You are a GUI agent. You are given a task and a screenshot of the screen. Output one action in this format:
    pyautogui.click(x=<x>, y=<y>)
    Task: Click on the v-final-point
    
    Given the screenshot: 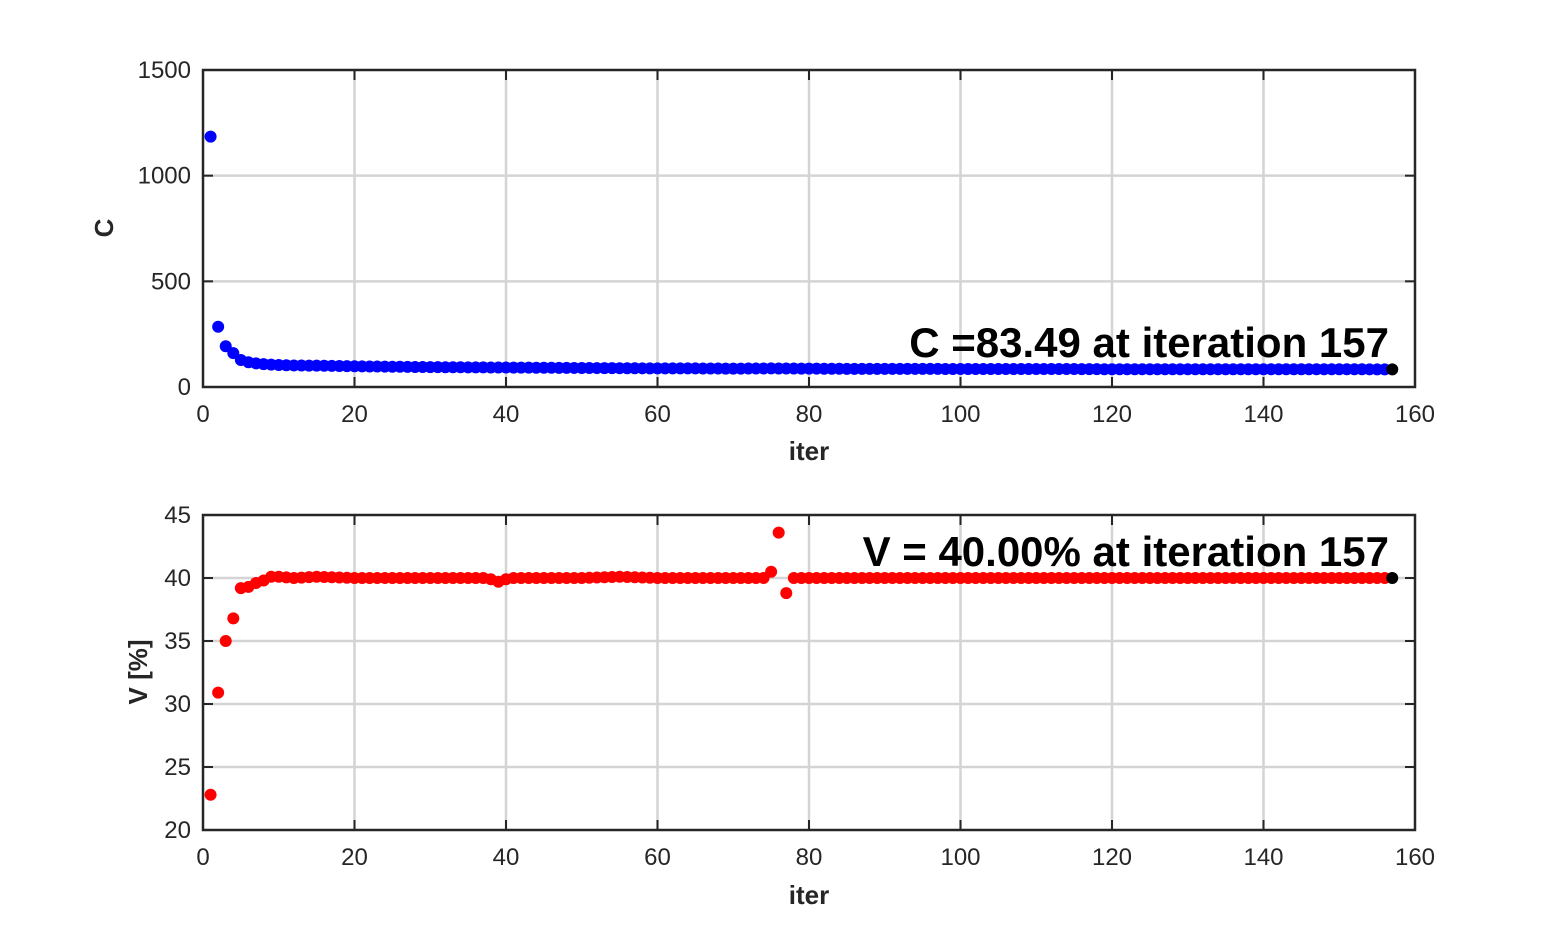 What is the action you would take?
    pyautogui.click(x=1392, y=578)
    